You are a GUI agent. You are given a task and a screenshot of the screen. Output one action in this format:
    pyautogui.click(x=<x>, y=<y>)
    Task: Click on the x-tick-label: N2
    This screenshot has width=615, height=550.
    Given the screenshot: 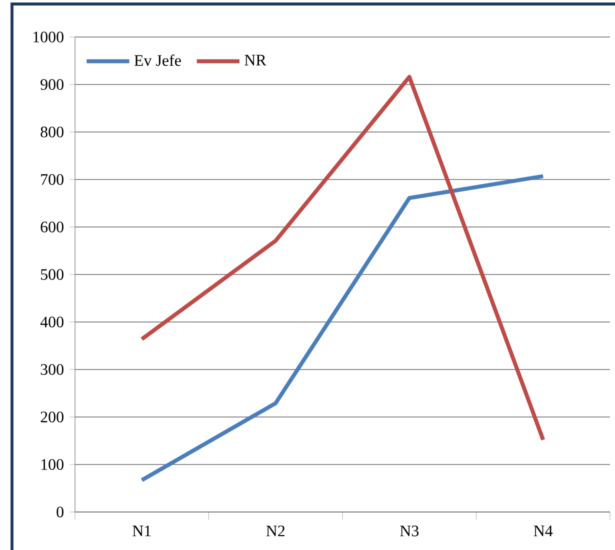 What is the action you would take?
    pyautogui.click(x=275, y=531)
    